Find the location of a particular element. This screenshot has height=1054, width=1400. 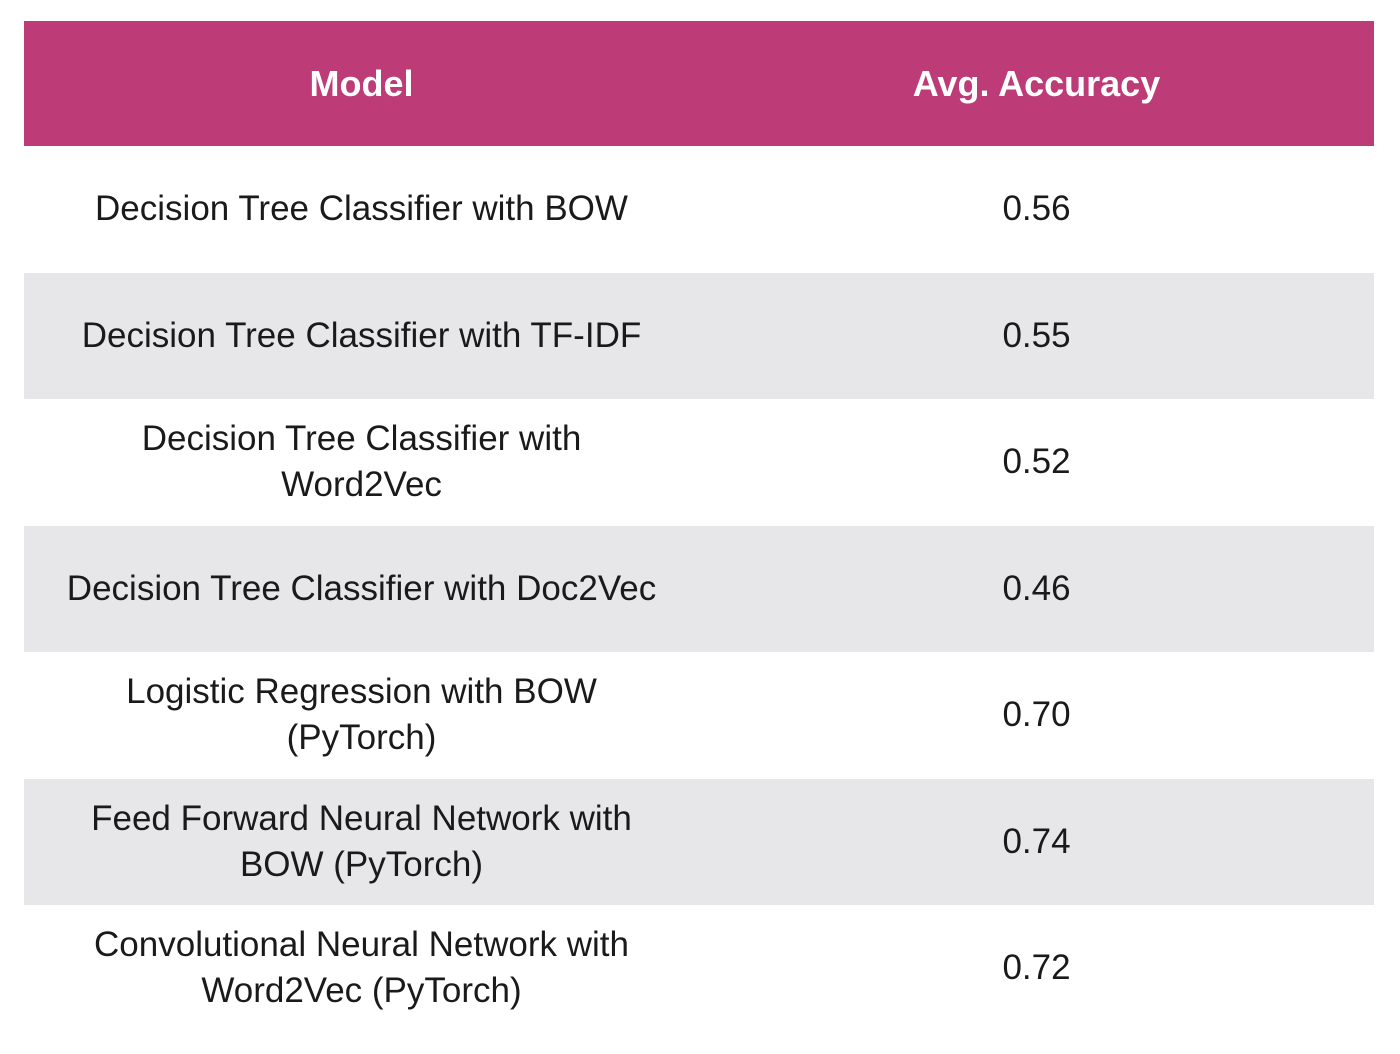

table-header-row: Model Avg. Accuracy is located at coordinates (699, 83).